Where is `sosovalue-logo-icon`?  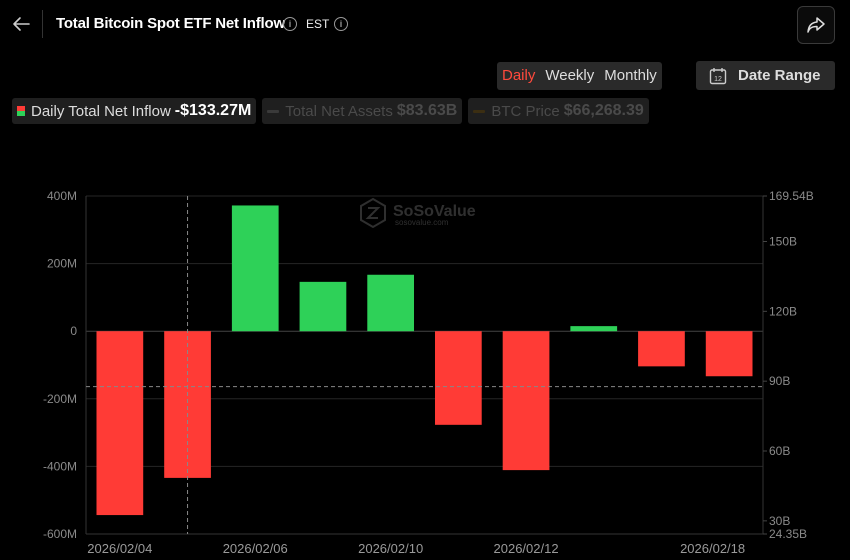
sosovalue-logo-icon is located at coordinates (373, 213).